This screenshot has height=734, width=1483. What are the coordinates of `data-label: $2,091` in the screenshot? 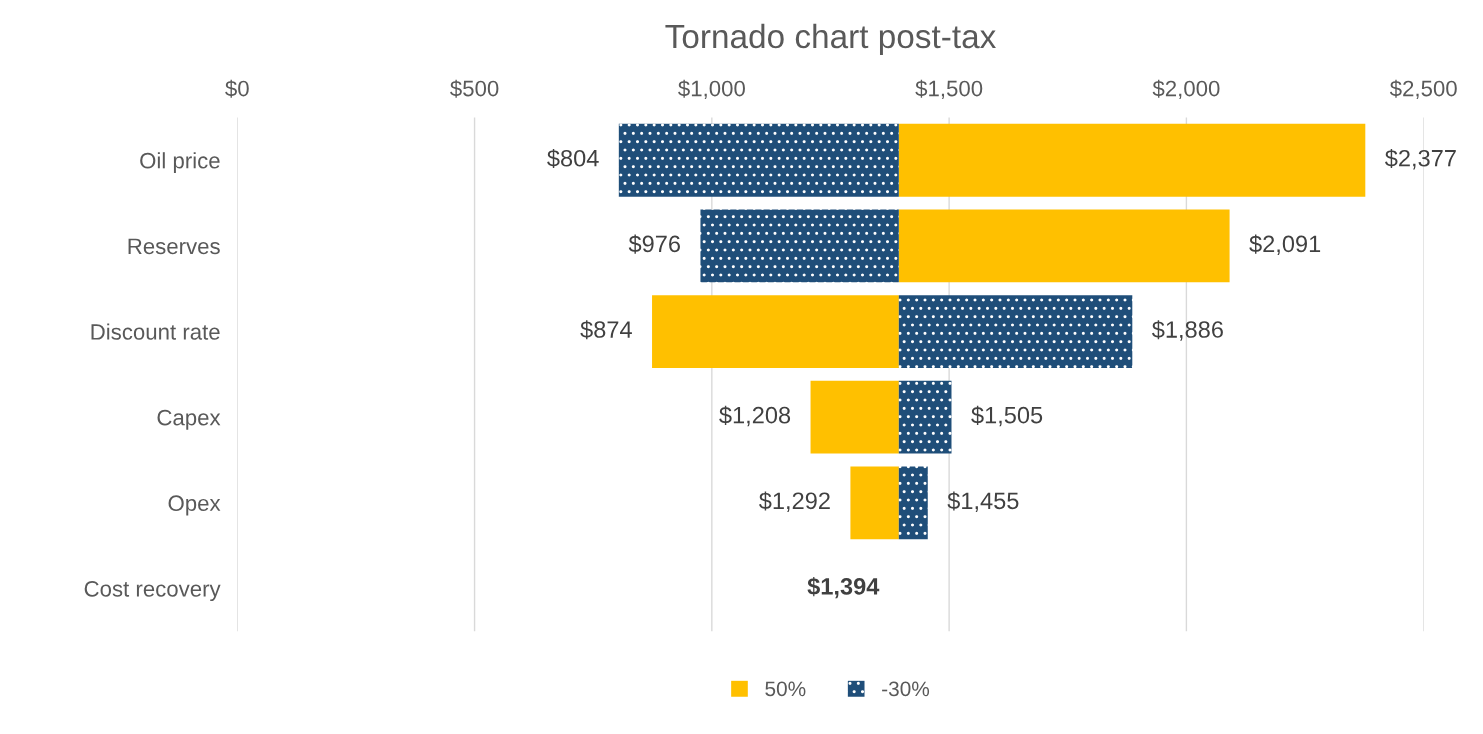 It's located at (1285, 245).